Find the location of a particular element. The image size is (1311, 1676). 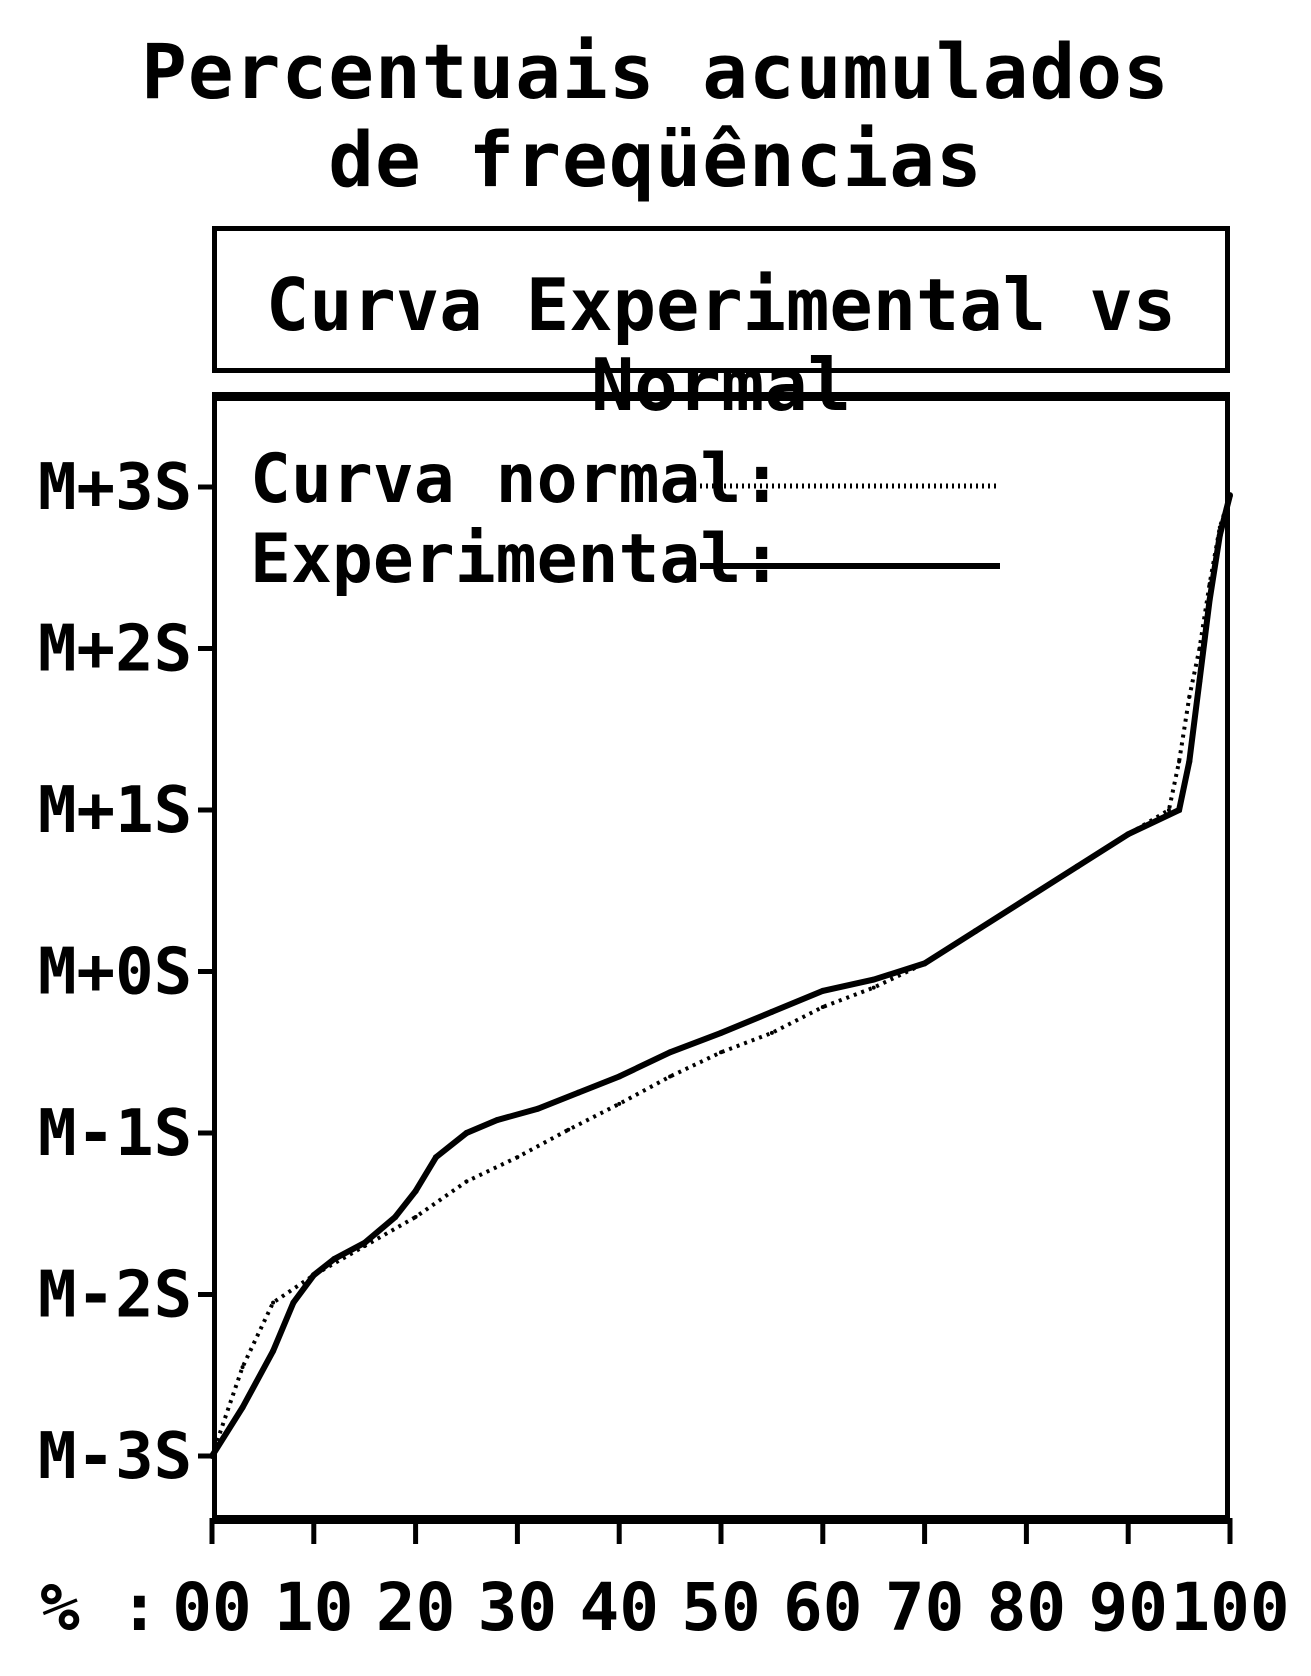

chart-title: Percentuais acumulados de freqüências is located at coordinates (655, 116).